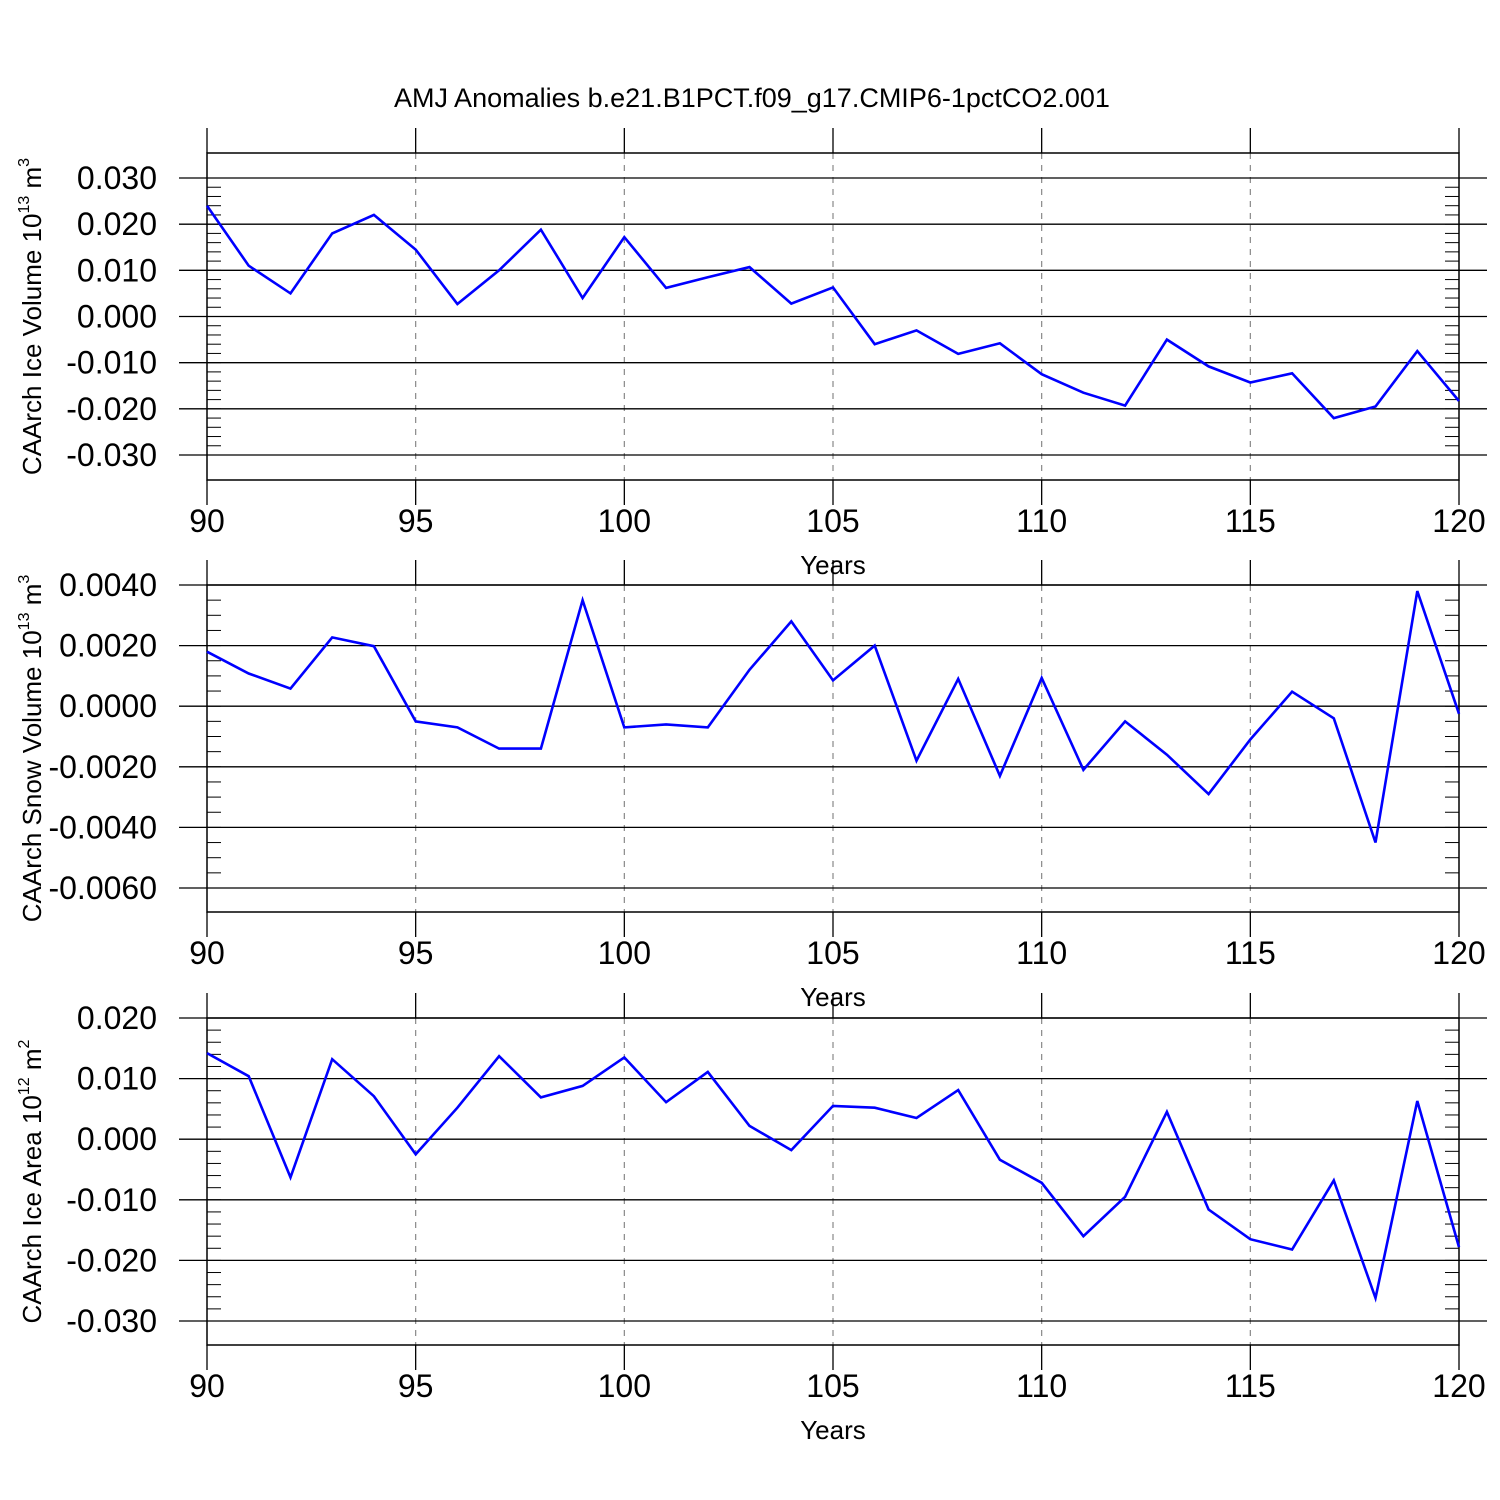 The height and width of the screenshot is (1500, 1500). I want to click on y-tick-label: 0.0020, so click(108, 646).